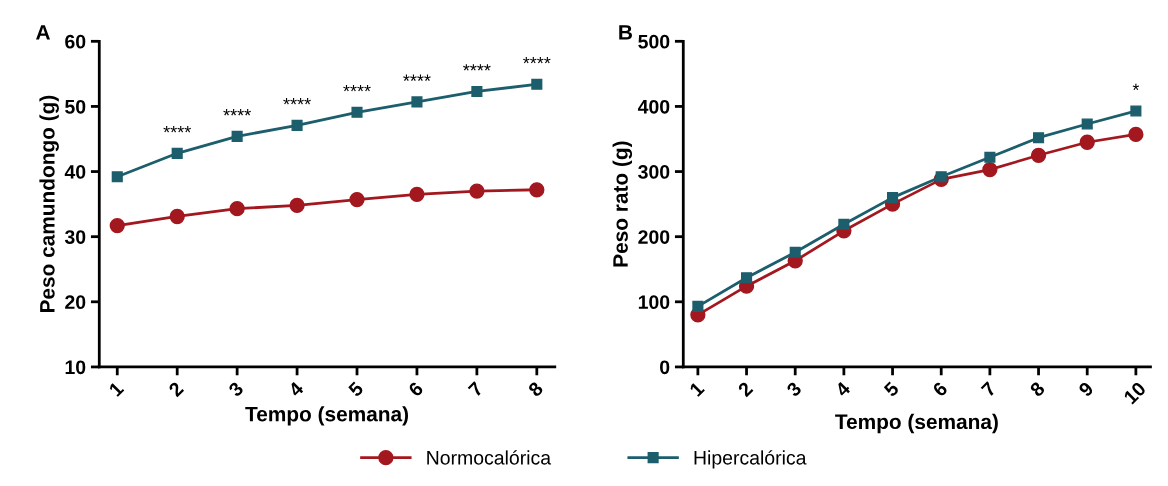 This screenshot has width=1168, height=486. Describe the element at coordinates (653, 106) in the screenshot. I see `y-tick-label: 400` at that location.